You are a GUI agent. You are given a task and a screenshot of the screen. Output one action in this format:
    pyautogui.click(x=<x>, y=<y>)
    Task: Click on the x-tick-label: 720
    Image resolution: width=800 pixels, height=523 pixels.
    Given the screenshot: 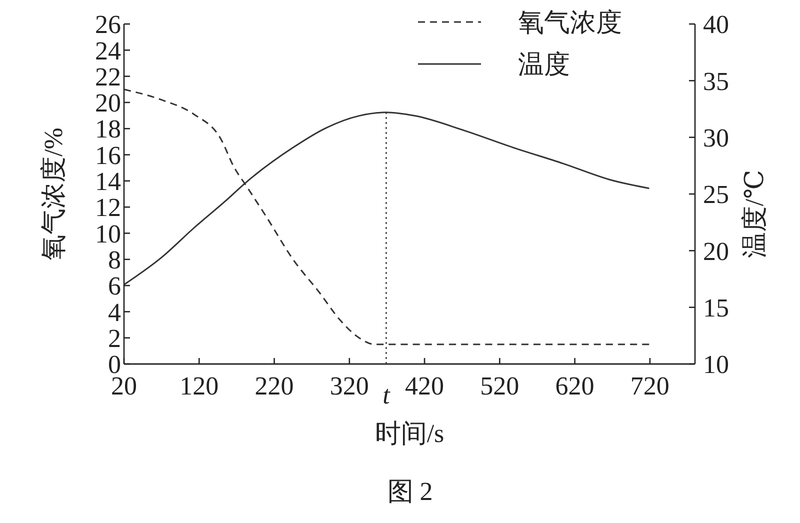 What is the action you would take?
    pyautogui.click(x=650, y=385)
    